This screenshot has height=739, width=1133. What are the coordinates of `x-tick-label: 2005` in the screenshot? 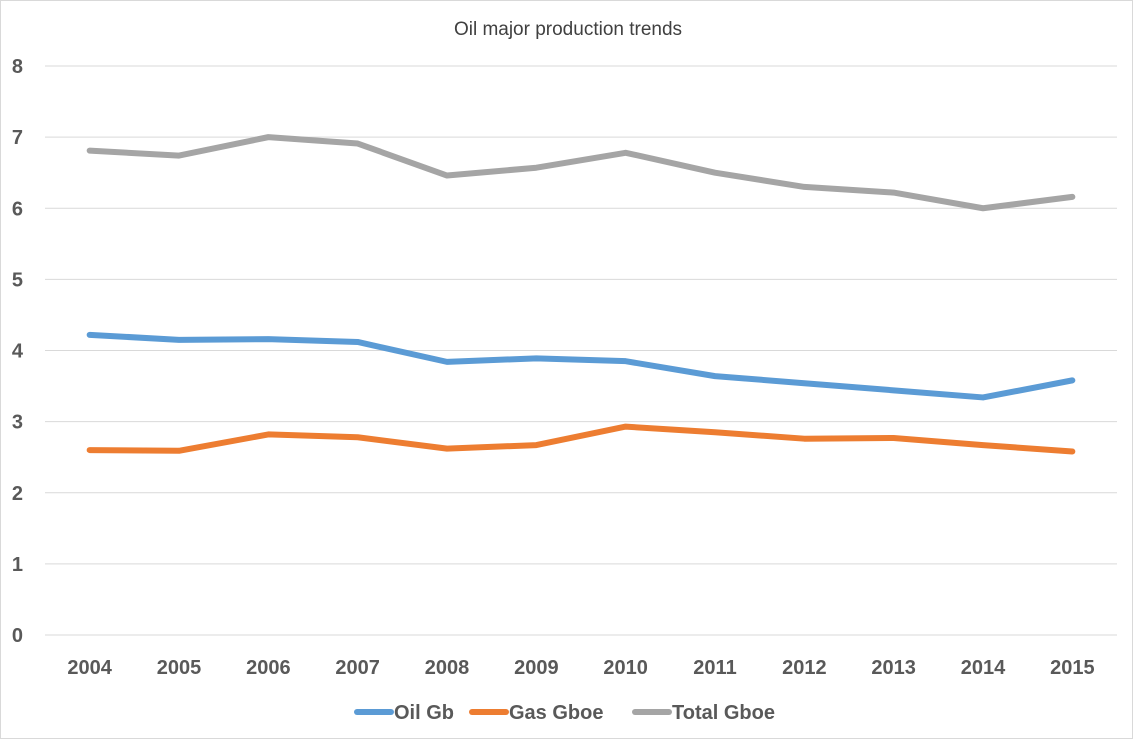 It's located at (179, 668).